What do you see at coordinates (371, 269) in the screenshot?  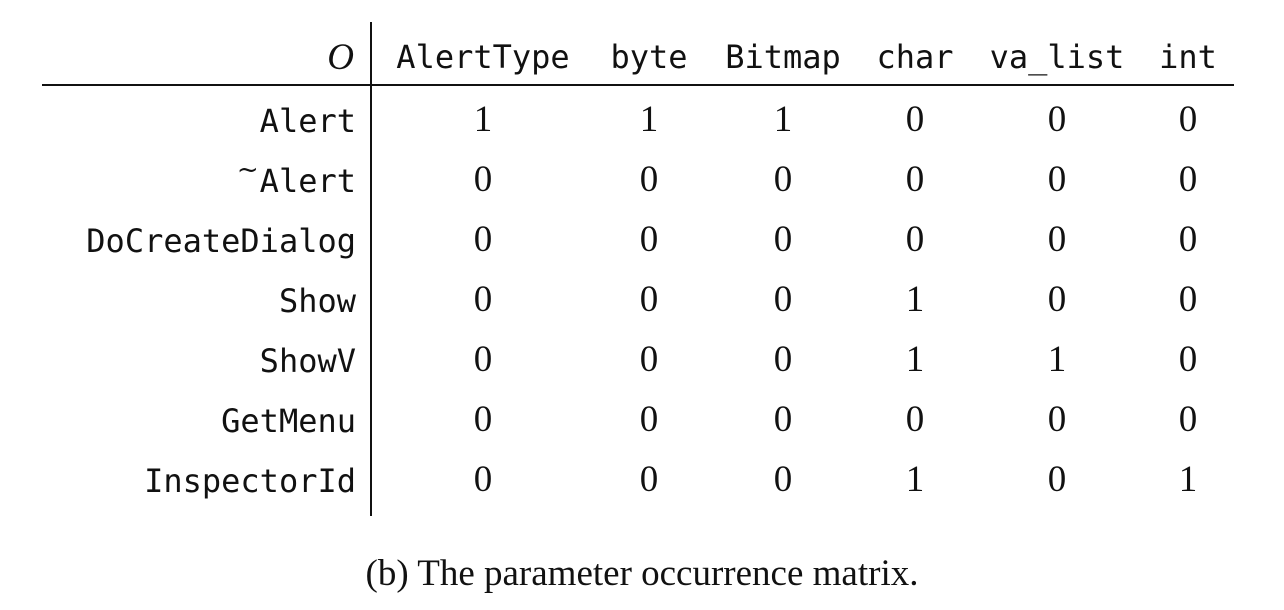 I see `vertical-rule` at bounding box center [371, 269].